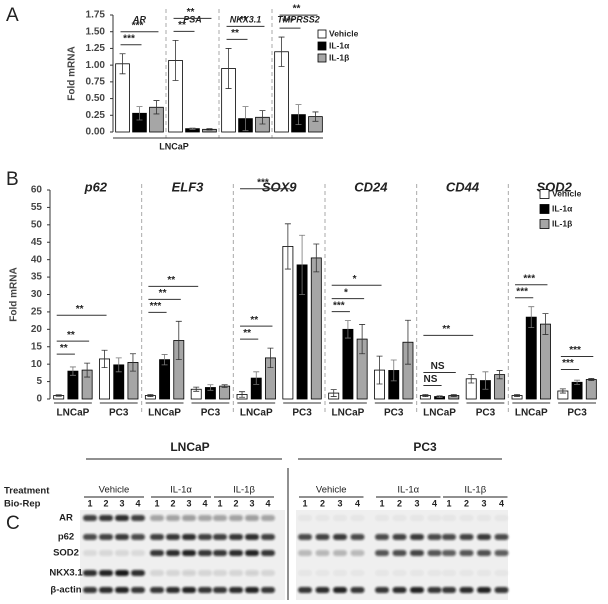  What do you see at coordinates (37, 207) in the screenshot?
I see `y-tick-label: 55` at bounding box center [37, 207].